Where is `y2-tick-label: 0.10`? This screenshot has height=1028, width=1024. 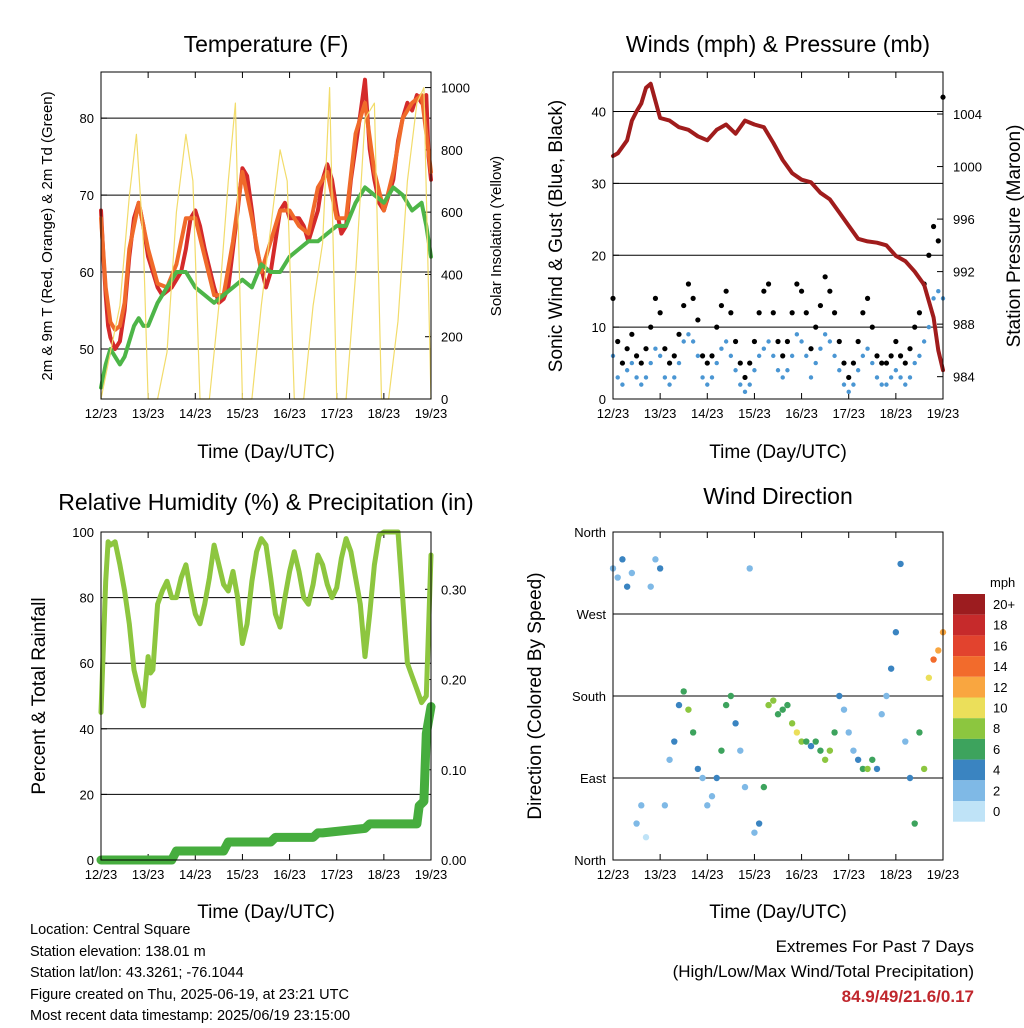 y2-tick-label: 0.10 is located at coordinates (453, 770).